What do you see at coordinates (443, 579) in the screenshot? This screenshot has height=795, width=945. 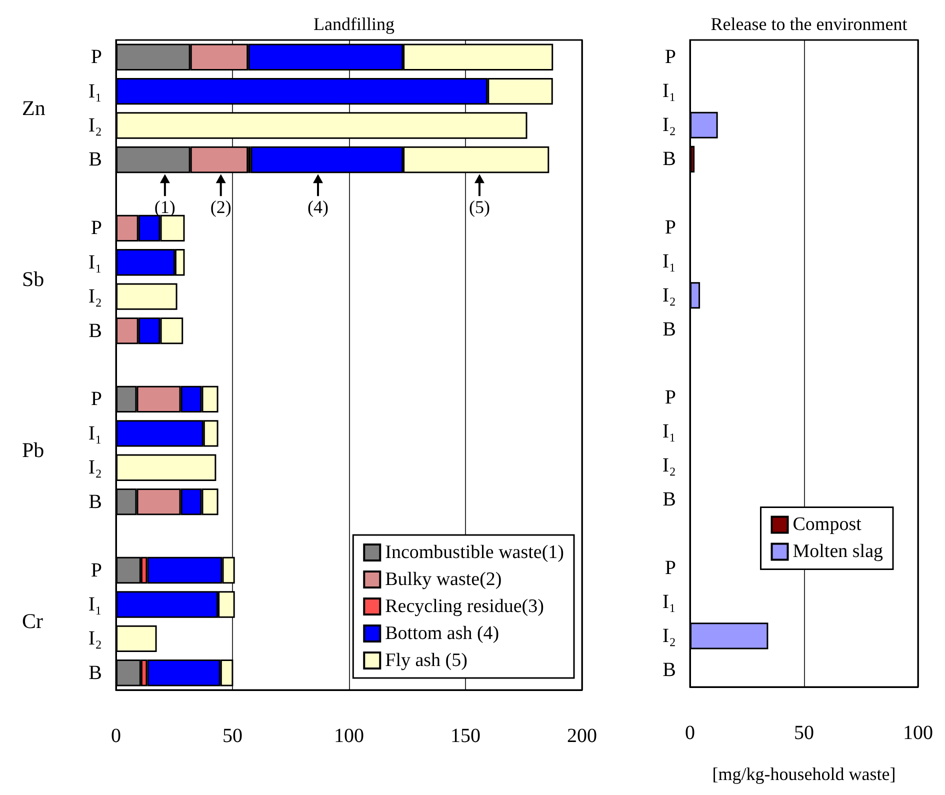 I see `legend-label: Bulky waste(2)` at bounding box center [443, 579].